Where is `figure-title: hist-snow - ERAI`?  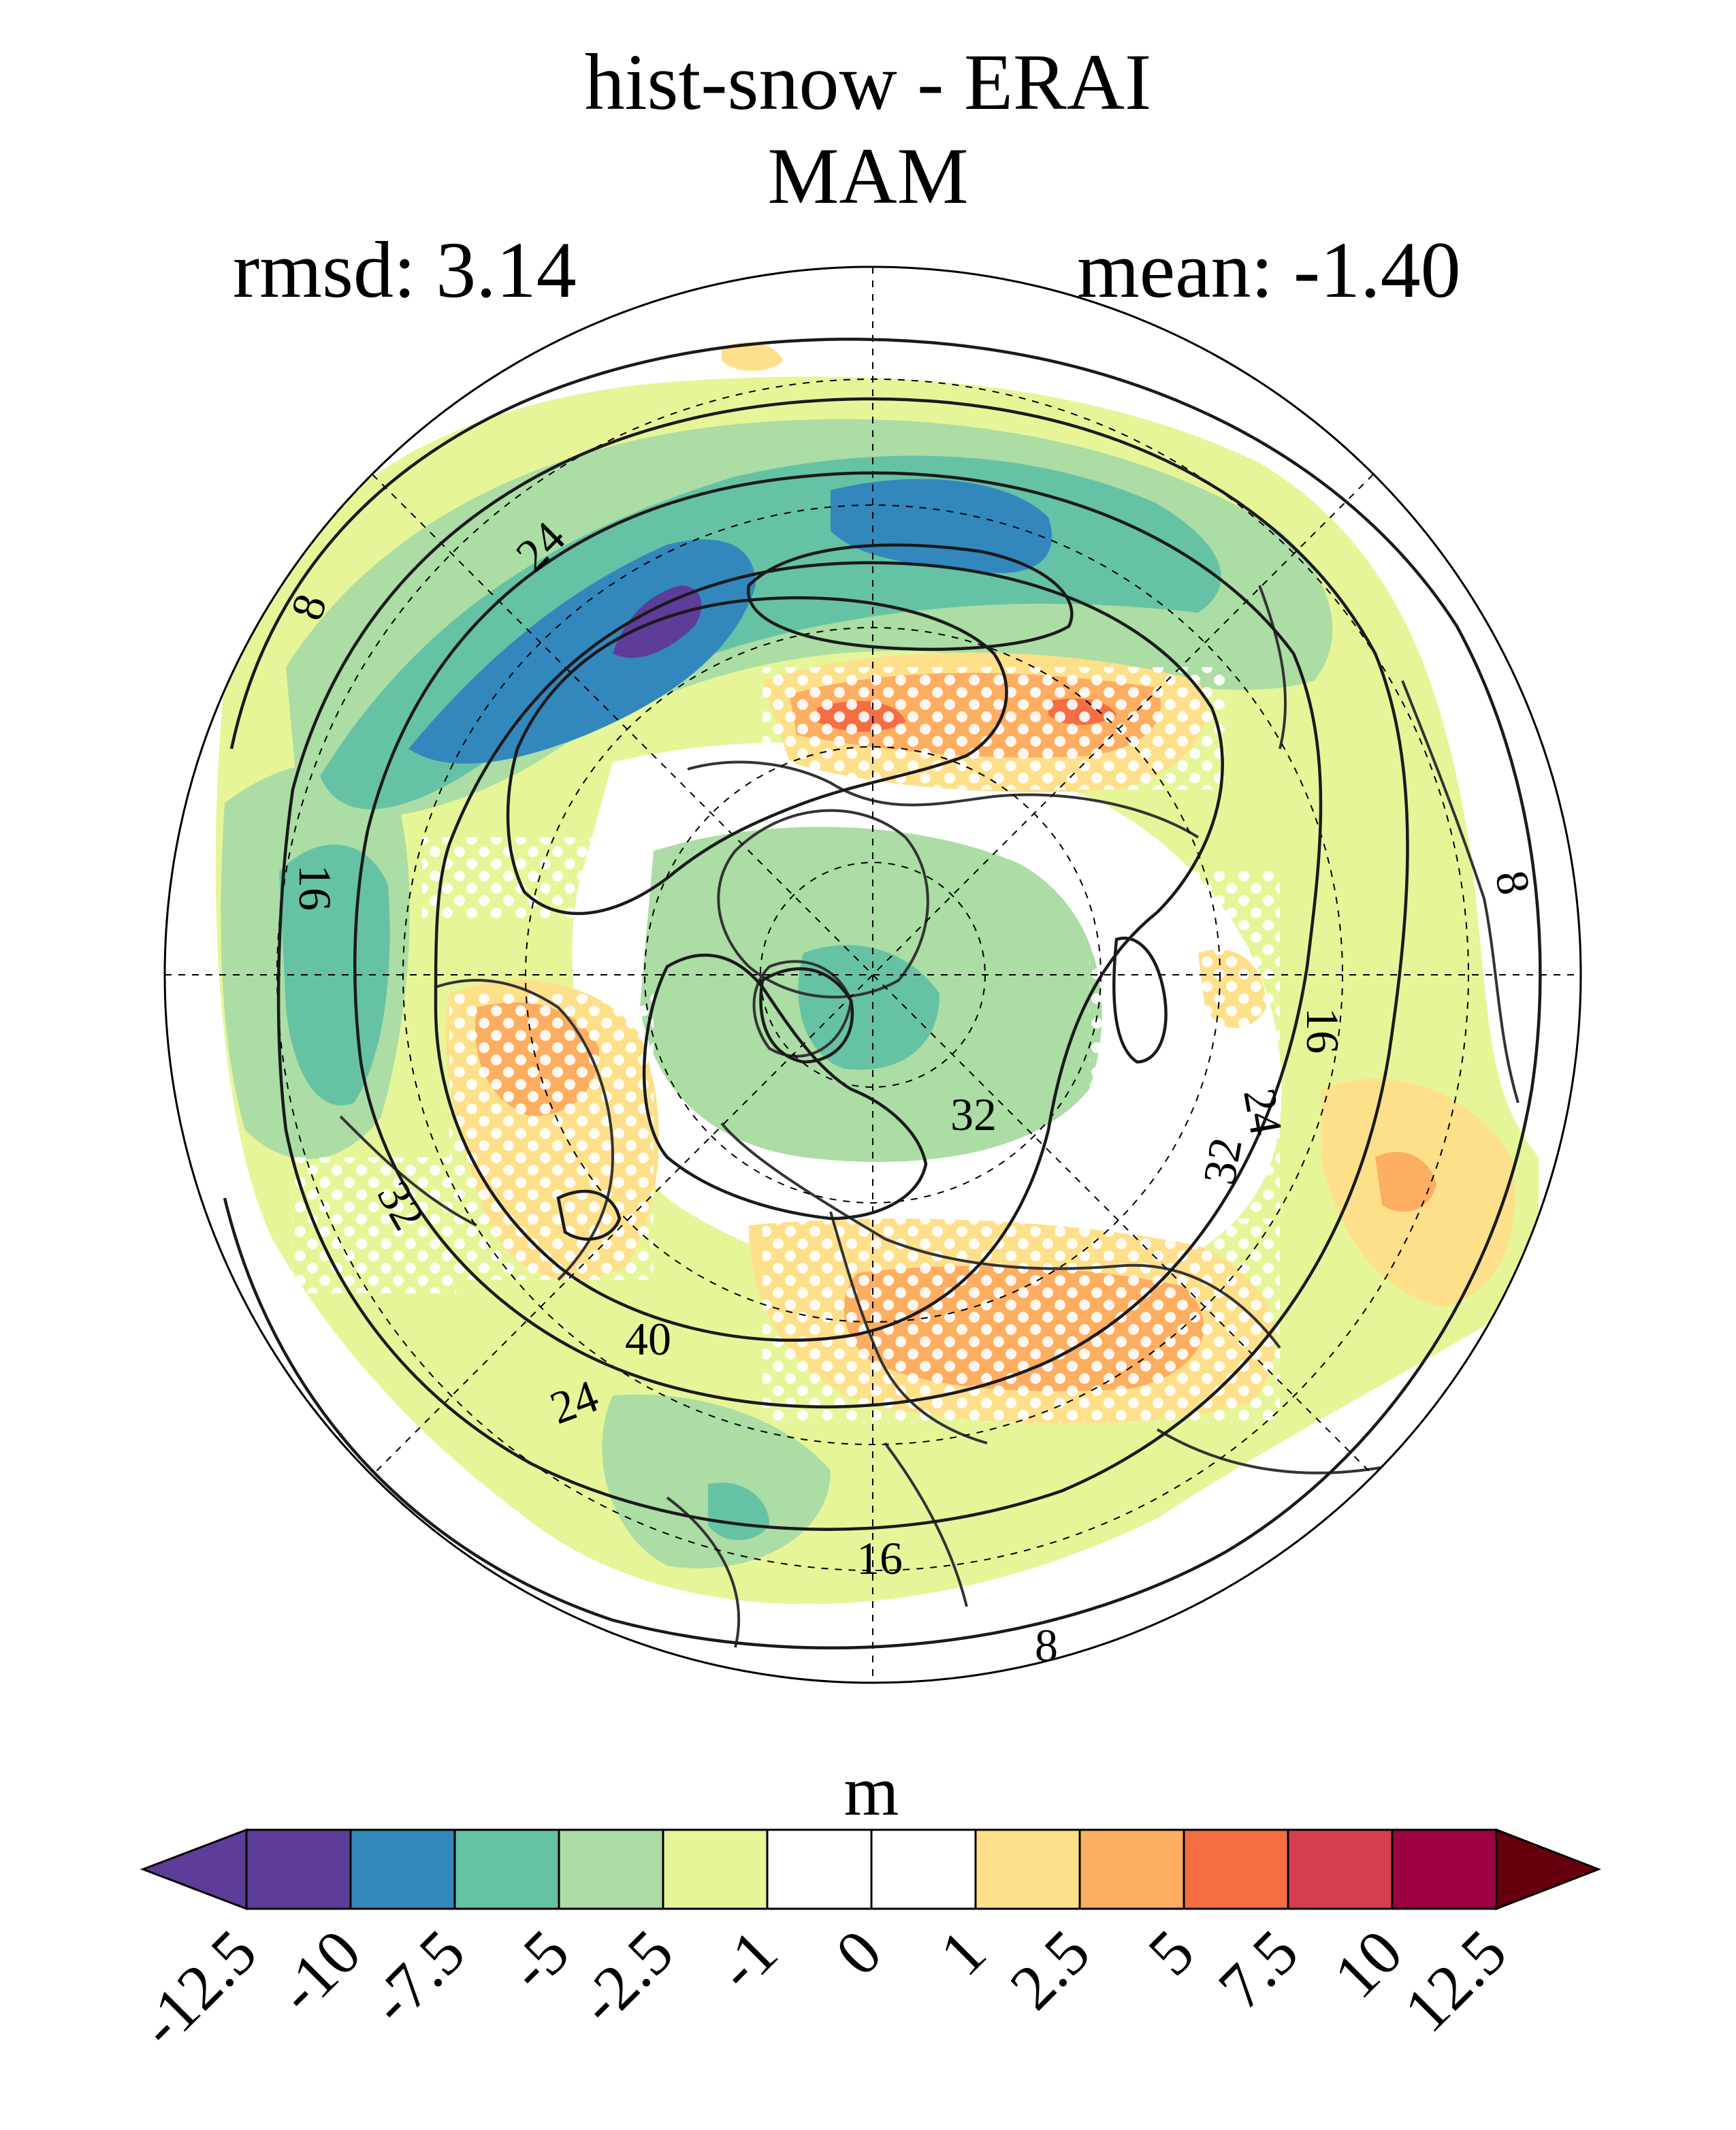
figure-title: hist-snow - ERAI is located at coordinates (868, 82).